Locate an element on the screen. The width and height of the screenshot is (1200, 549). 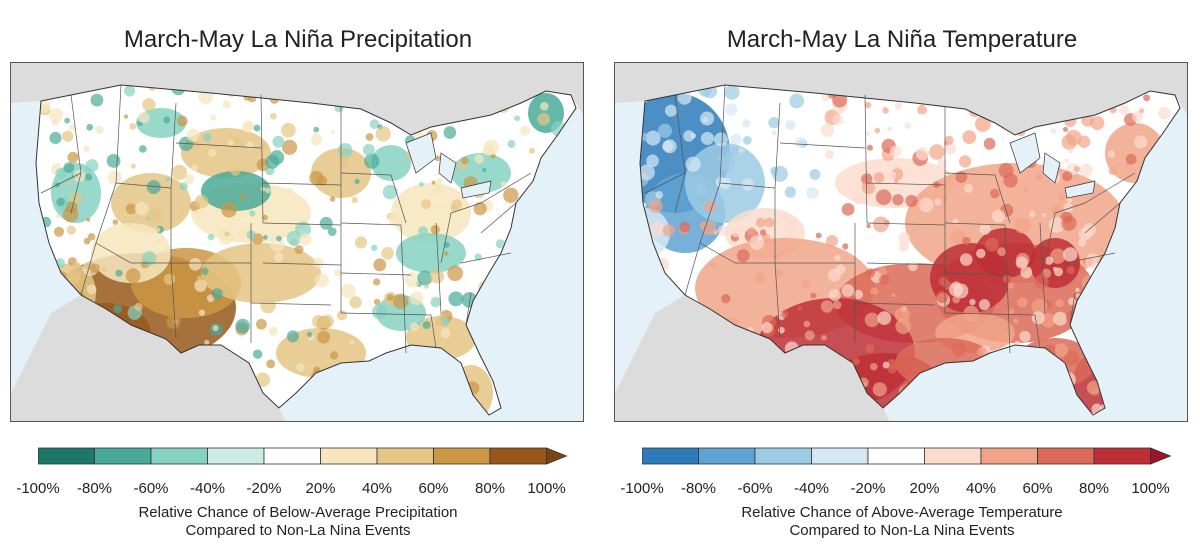
colorbar-tick: 100% is located at coordinates (546, 488).